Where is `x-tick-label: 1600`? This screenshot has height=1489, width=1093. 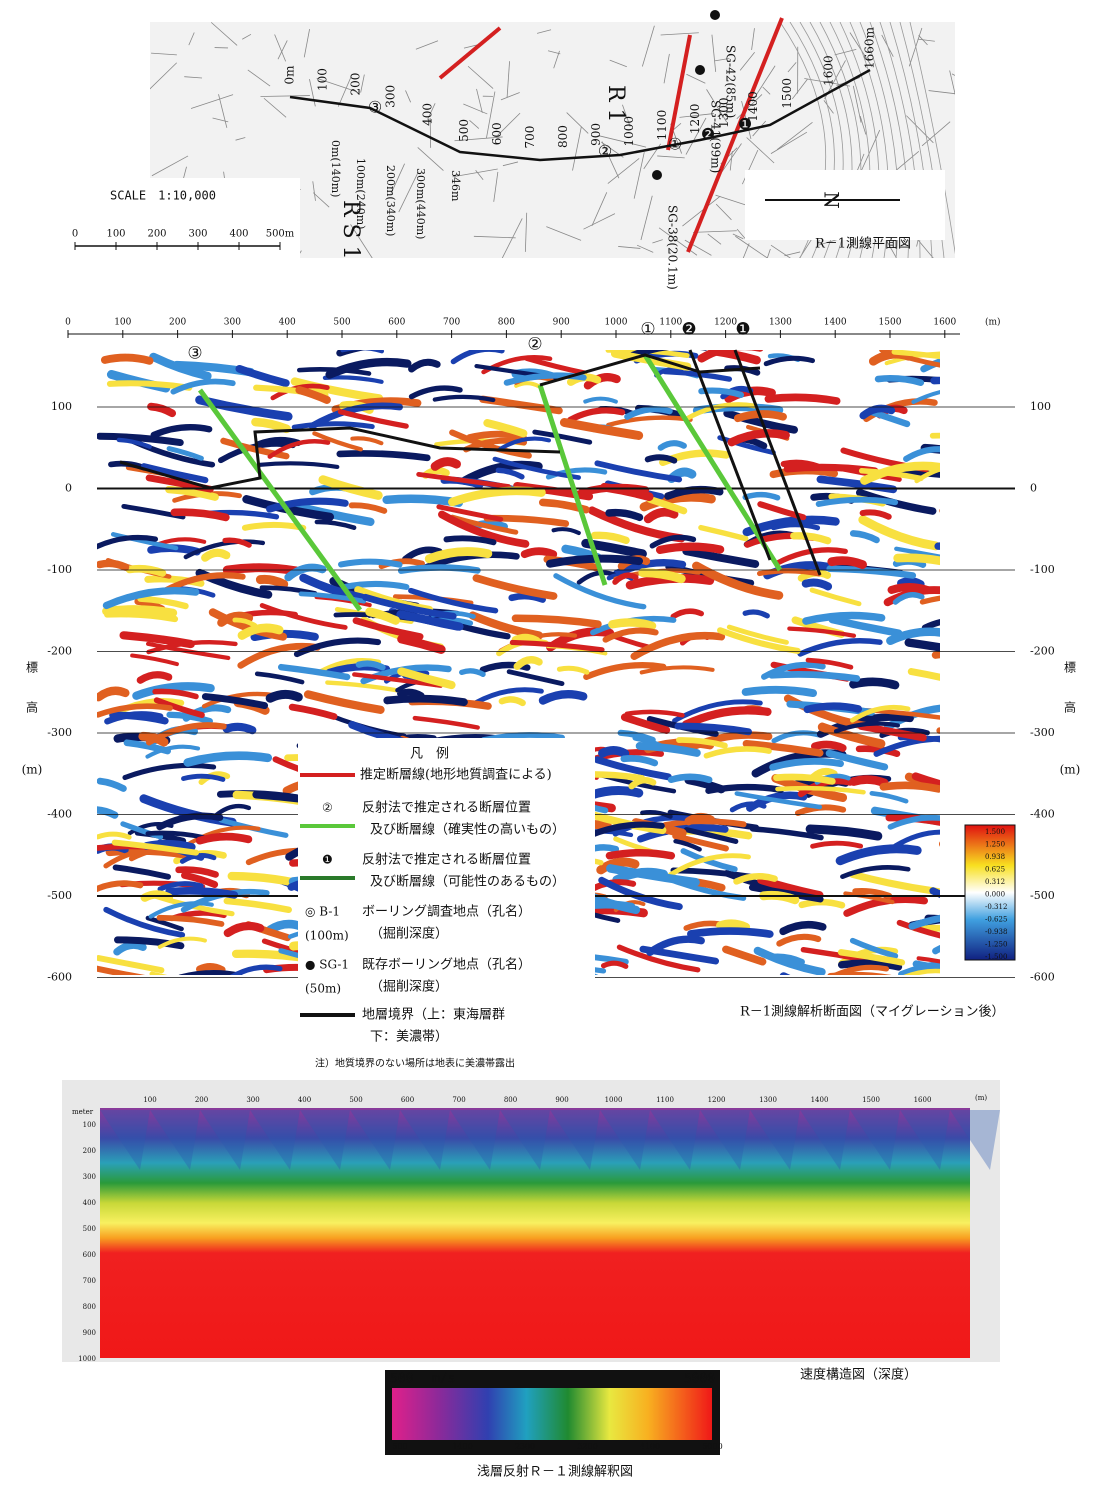
x-tick-label: 1600 is located at coordinates (944, 323).